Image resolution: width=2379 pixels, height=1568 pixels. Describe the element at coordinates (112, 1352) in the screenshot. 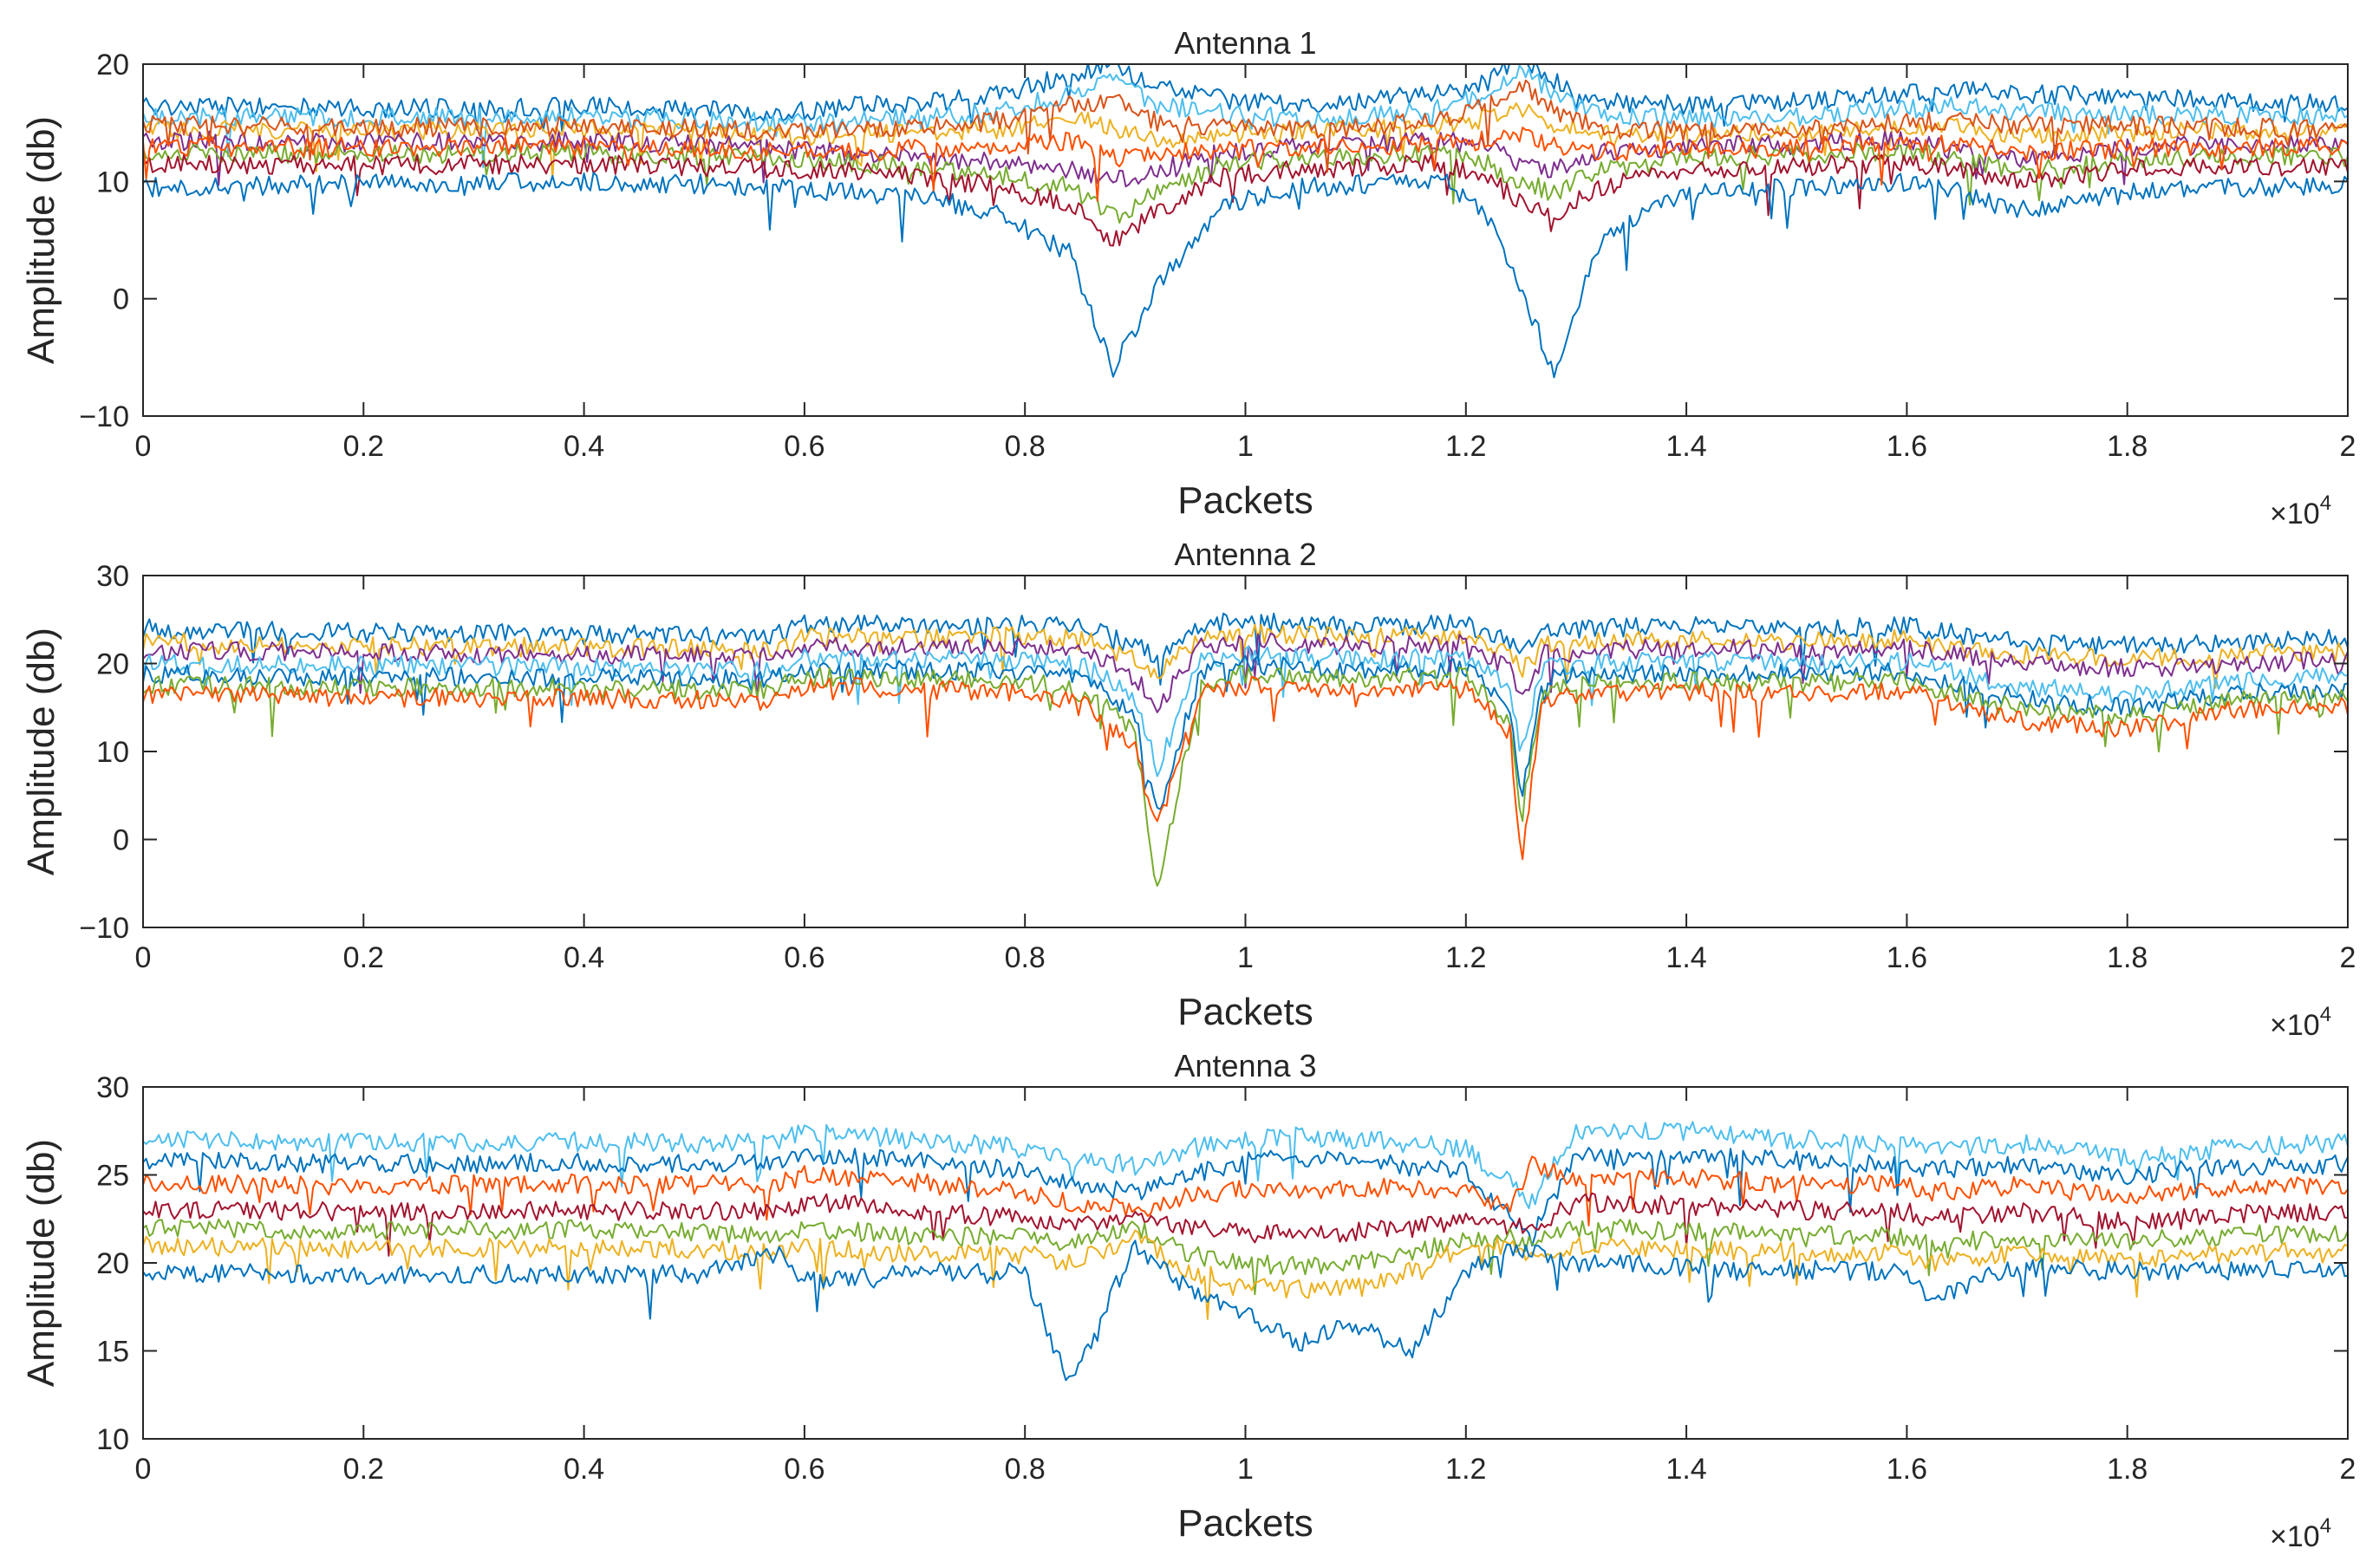

I see `y-tick-label: 15` at that location.